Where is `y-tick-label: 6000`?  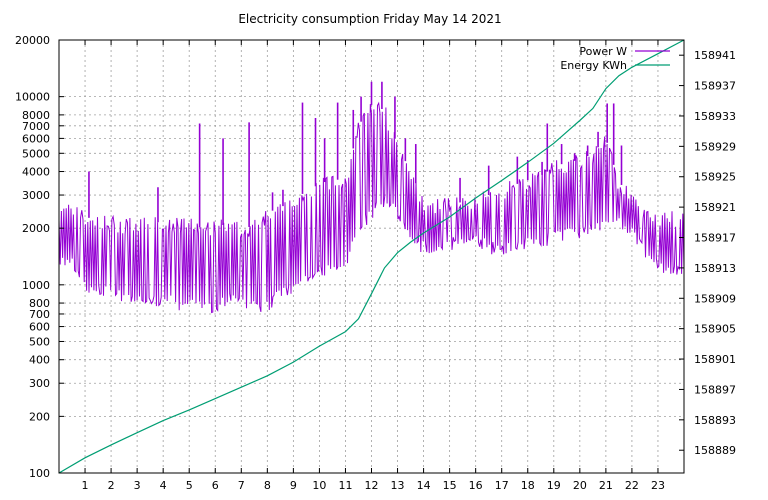 y-tick-label: 6000 is located at coordinates (36, 138).